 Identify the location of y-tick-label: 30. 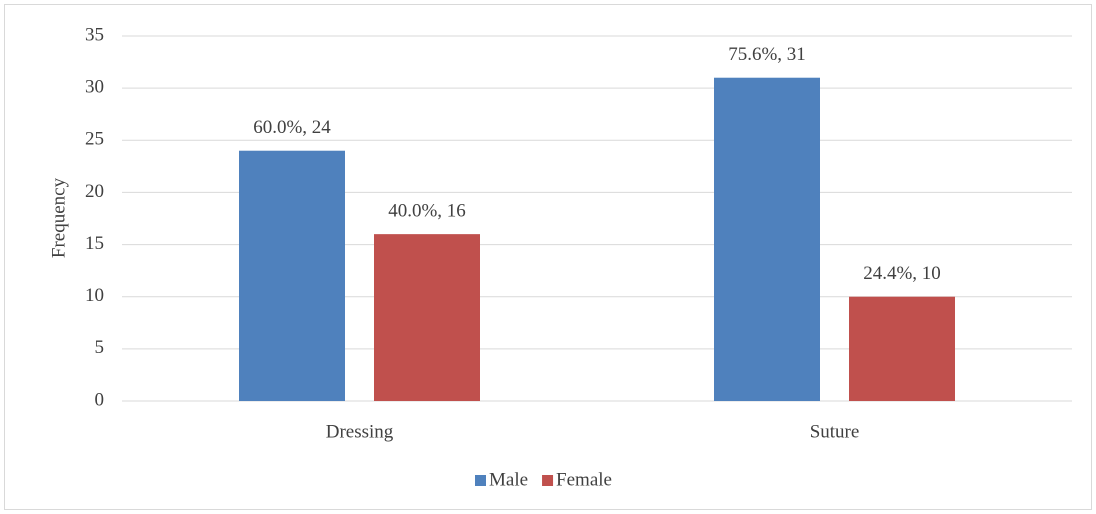
(94, 87).